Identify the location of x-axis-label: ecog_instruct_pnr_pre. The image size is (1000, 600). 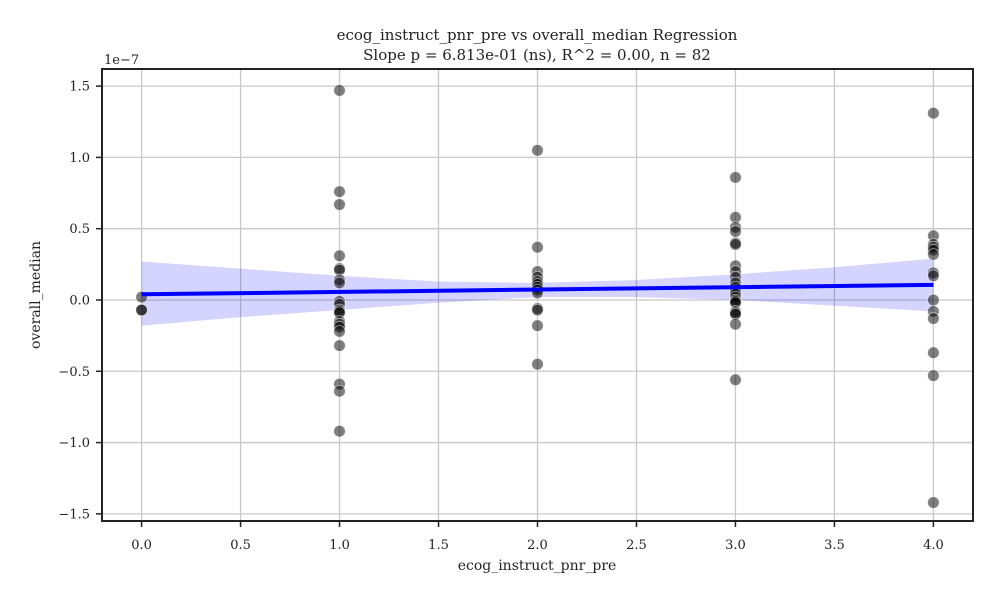
(537, 566).